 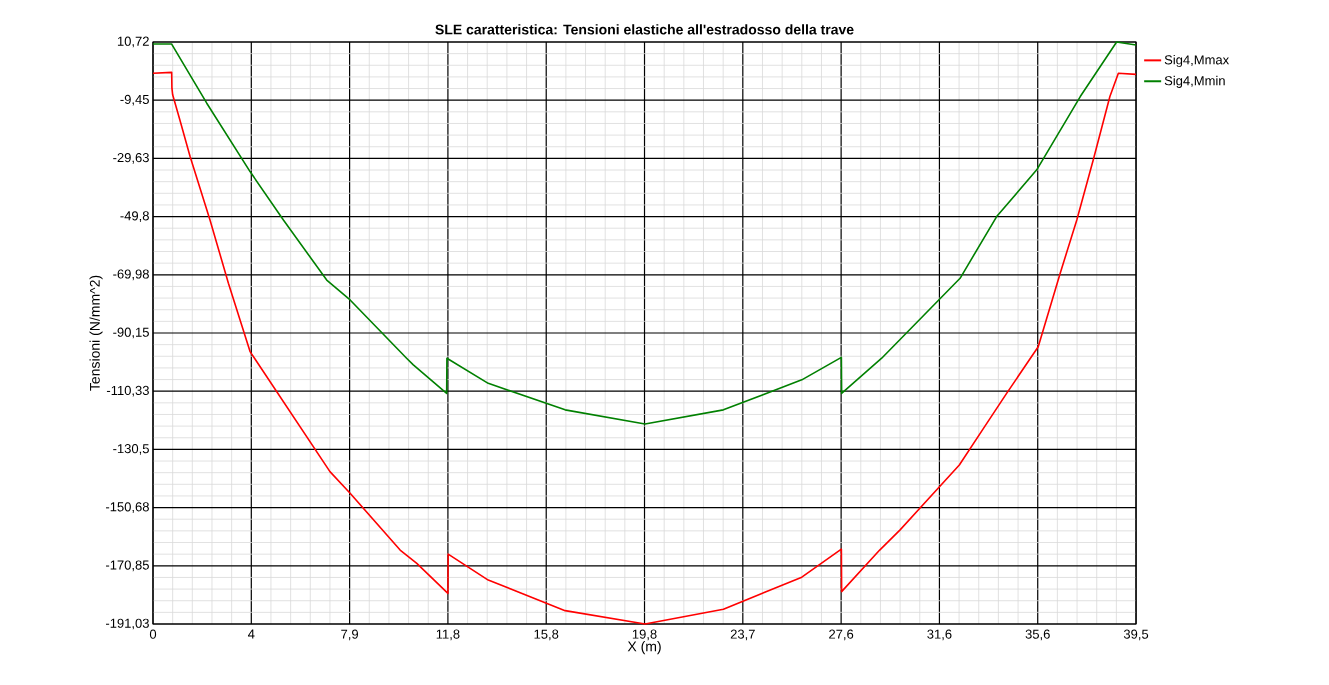 What do you see at coordinates (131, 158) in the screenshot?
I see `y-tick-label: -29,63` at bounding box center [131, 158].